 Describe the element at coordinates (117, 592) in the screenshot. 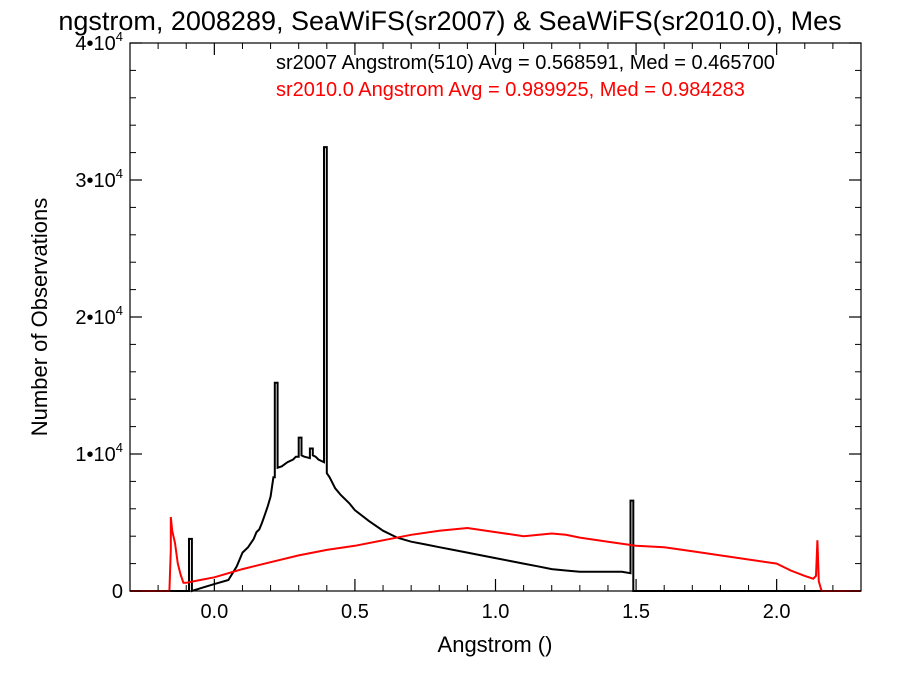

I see `y-tick-label: 0` at that location.